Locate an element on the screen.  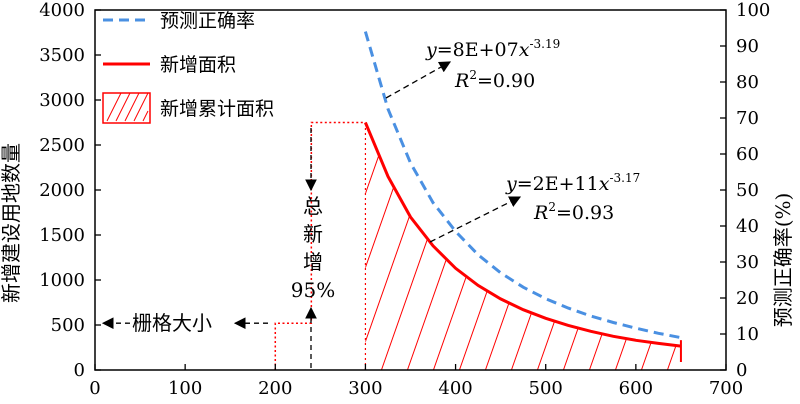
eq2-r-val: =0.93 is located at coordinates (585, 213).